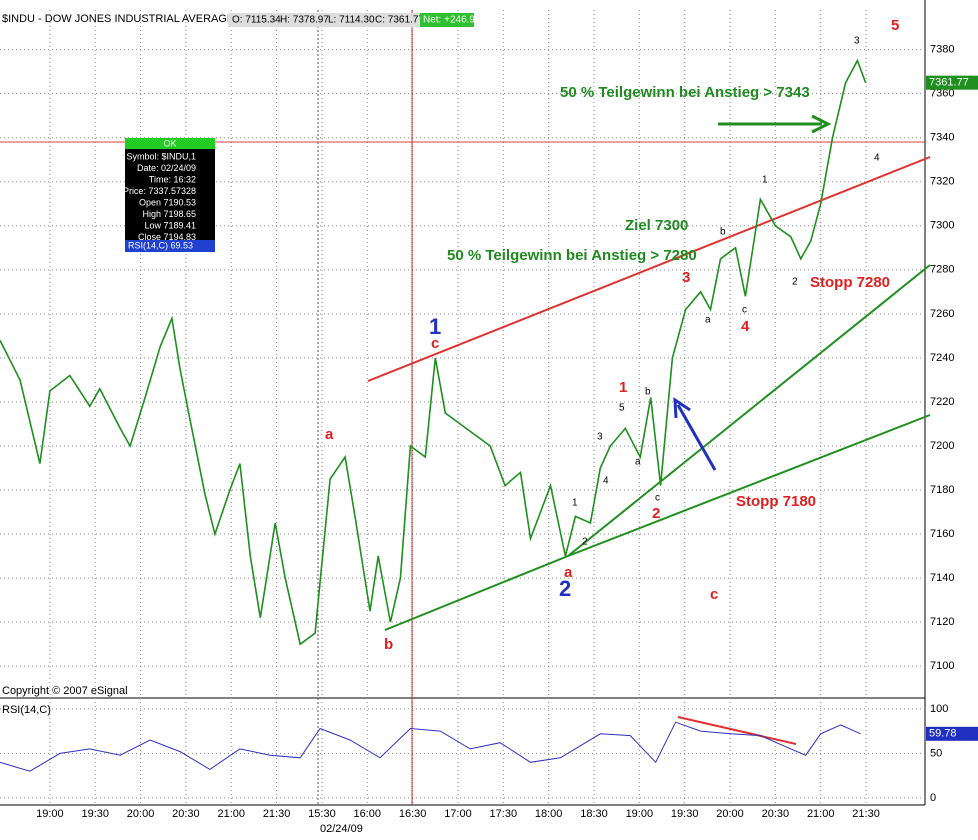 The image size is (978, 840). I want to click on info-status-bg, so click(170, 143).